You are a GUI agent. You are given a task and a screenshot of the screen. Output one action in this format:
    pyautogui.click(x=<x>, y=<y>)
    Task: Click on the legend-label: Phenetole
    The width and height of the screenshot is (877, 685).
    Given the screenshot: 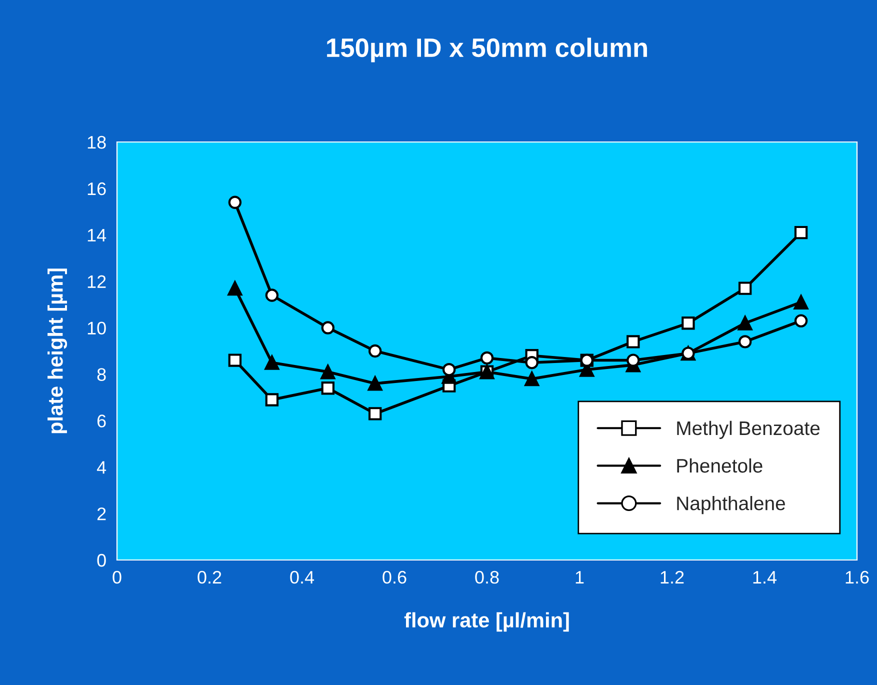 What is the action you would take?
    pyautogui.click(x=719, y=465)
    